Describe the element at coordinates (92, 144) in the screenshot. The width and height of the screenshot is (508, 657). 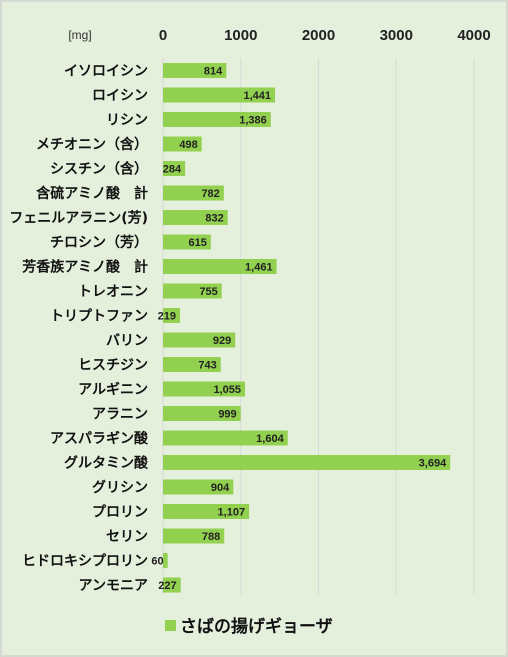
I see `category-label: メチオニン（含）` at that location.